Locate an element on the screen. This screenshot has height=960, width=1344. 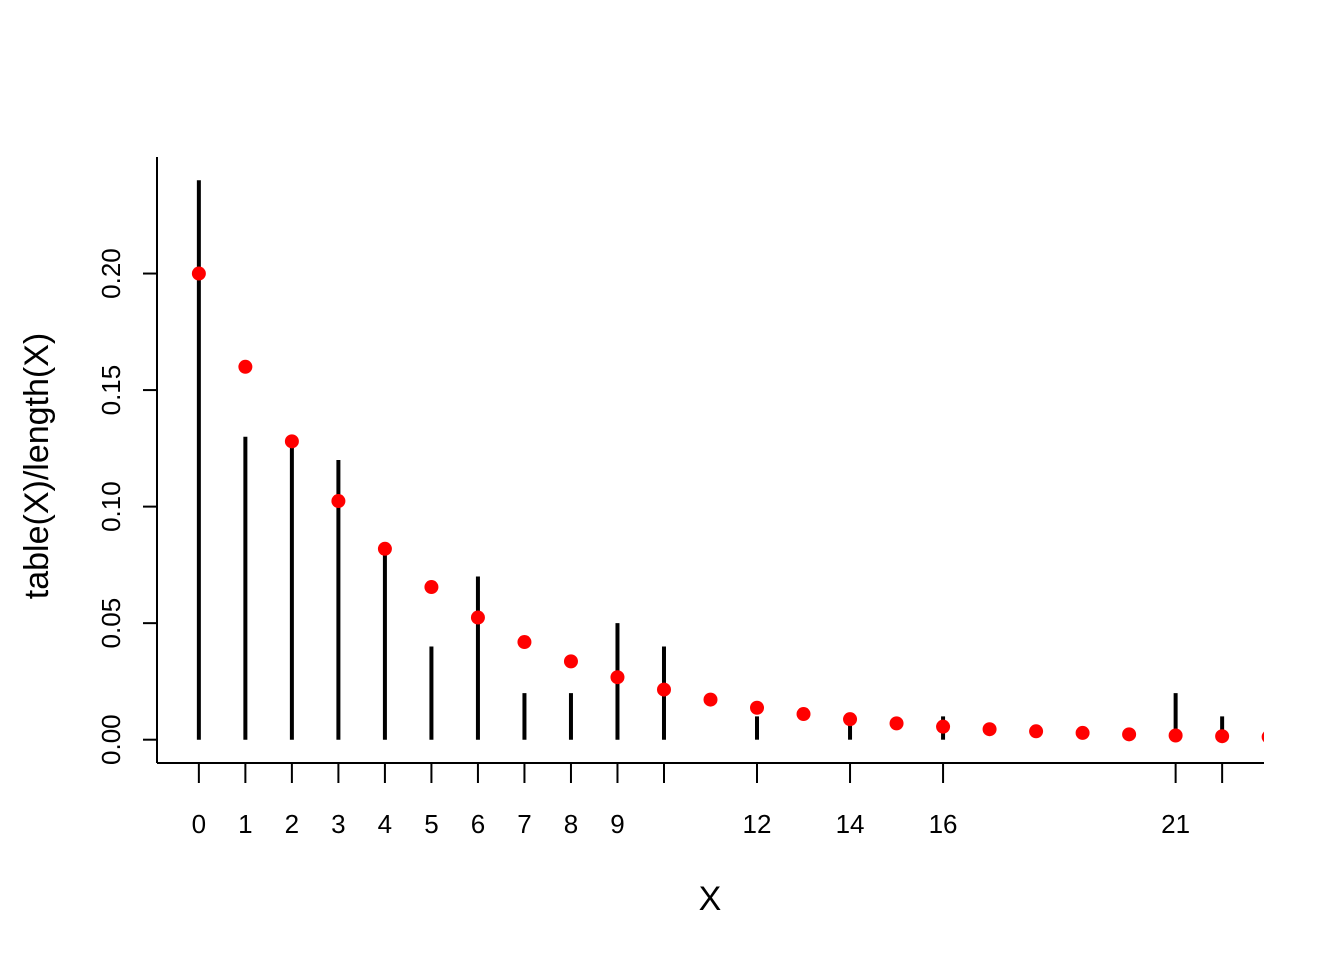
y-tick-label: 0.20 is located at coordinates (111, 273).